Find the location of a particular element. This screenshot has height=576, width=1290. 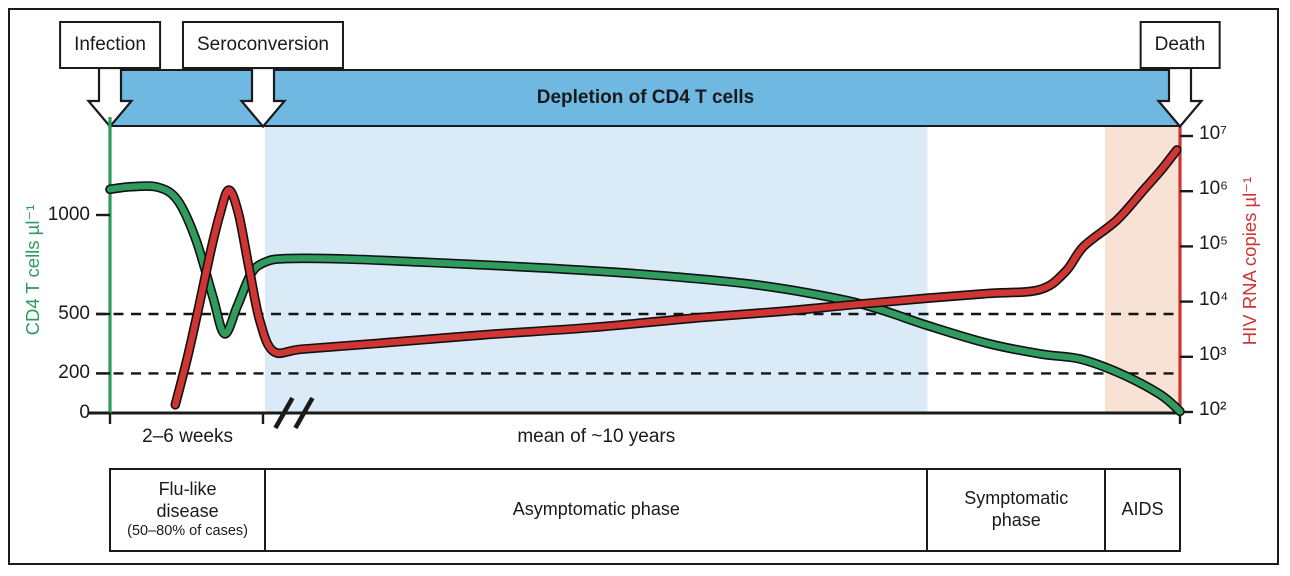

callout-seroconversion: Seroconversion is located at coordinates (263, 45).